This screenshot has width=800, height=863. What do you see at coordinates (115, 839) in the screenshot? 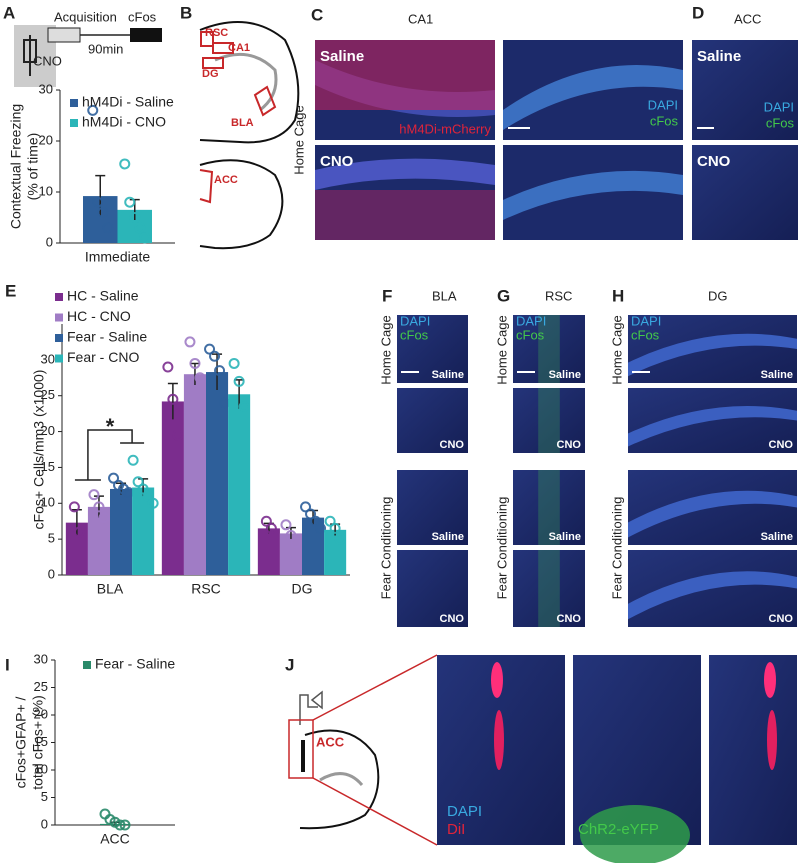
I see `x-tick-label: ACC` at bounding box center [115, 839].